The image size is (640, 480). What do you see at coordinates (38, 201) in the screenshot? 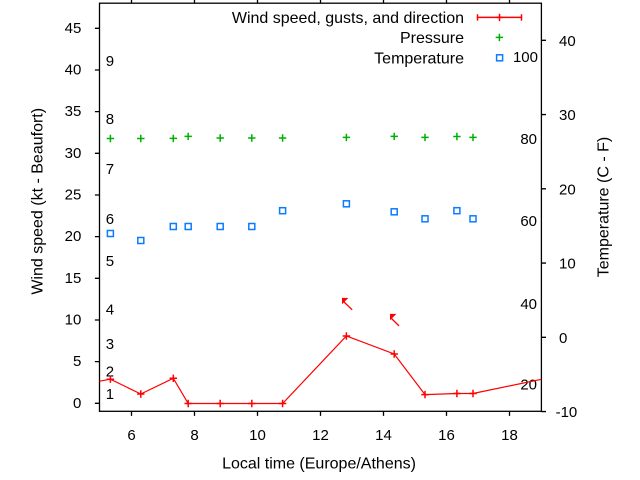
I see `svg-text: Wind speed (kt - Beaufort)` at bounding box center [38, 201].